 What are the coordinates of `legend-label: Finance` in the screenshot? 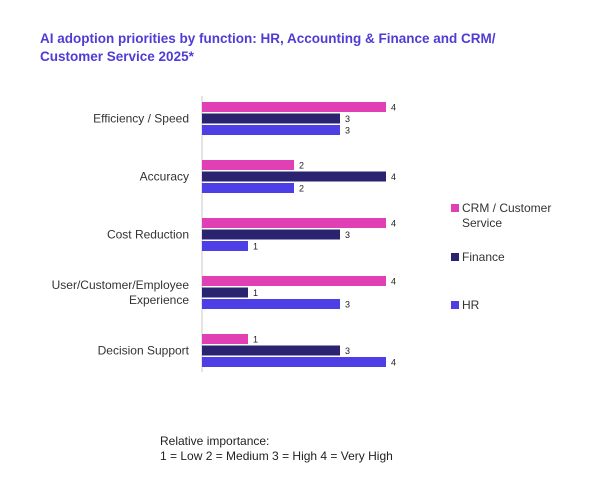 It's located at (483, 257).